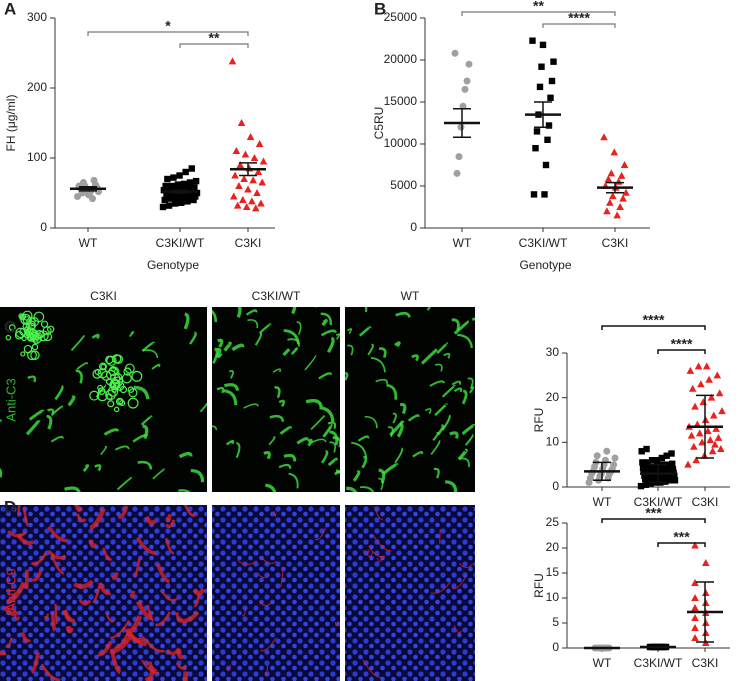 This screenshot has height=681, width=740. Describe the element at coordinates (615, 243) in the screenshot. I see `x-tick-label: C3KI` at that location.